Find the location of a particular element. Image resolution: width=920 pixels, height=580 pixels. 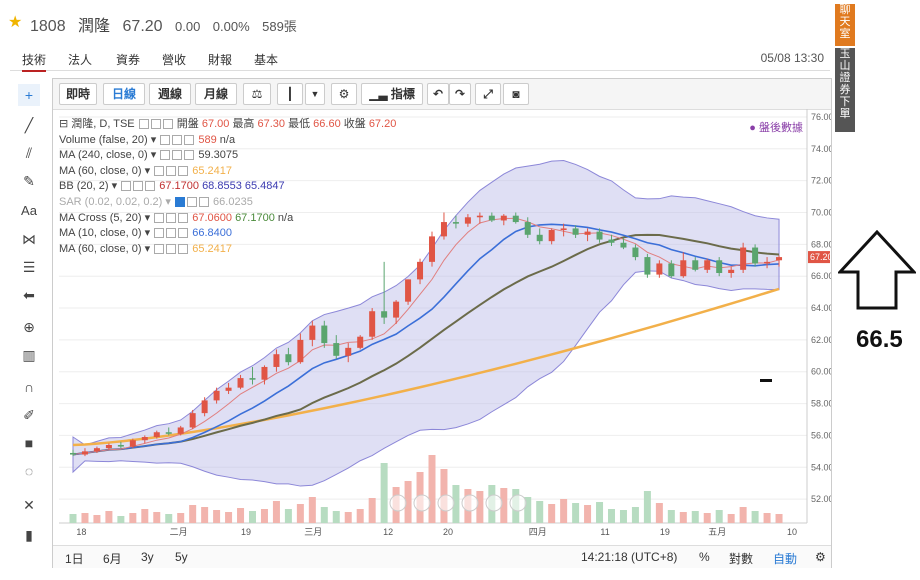

candle-type-icon: ┃ is located at coordinates (290, 94).